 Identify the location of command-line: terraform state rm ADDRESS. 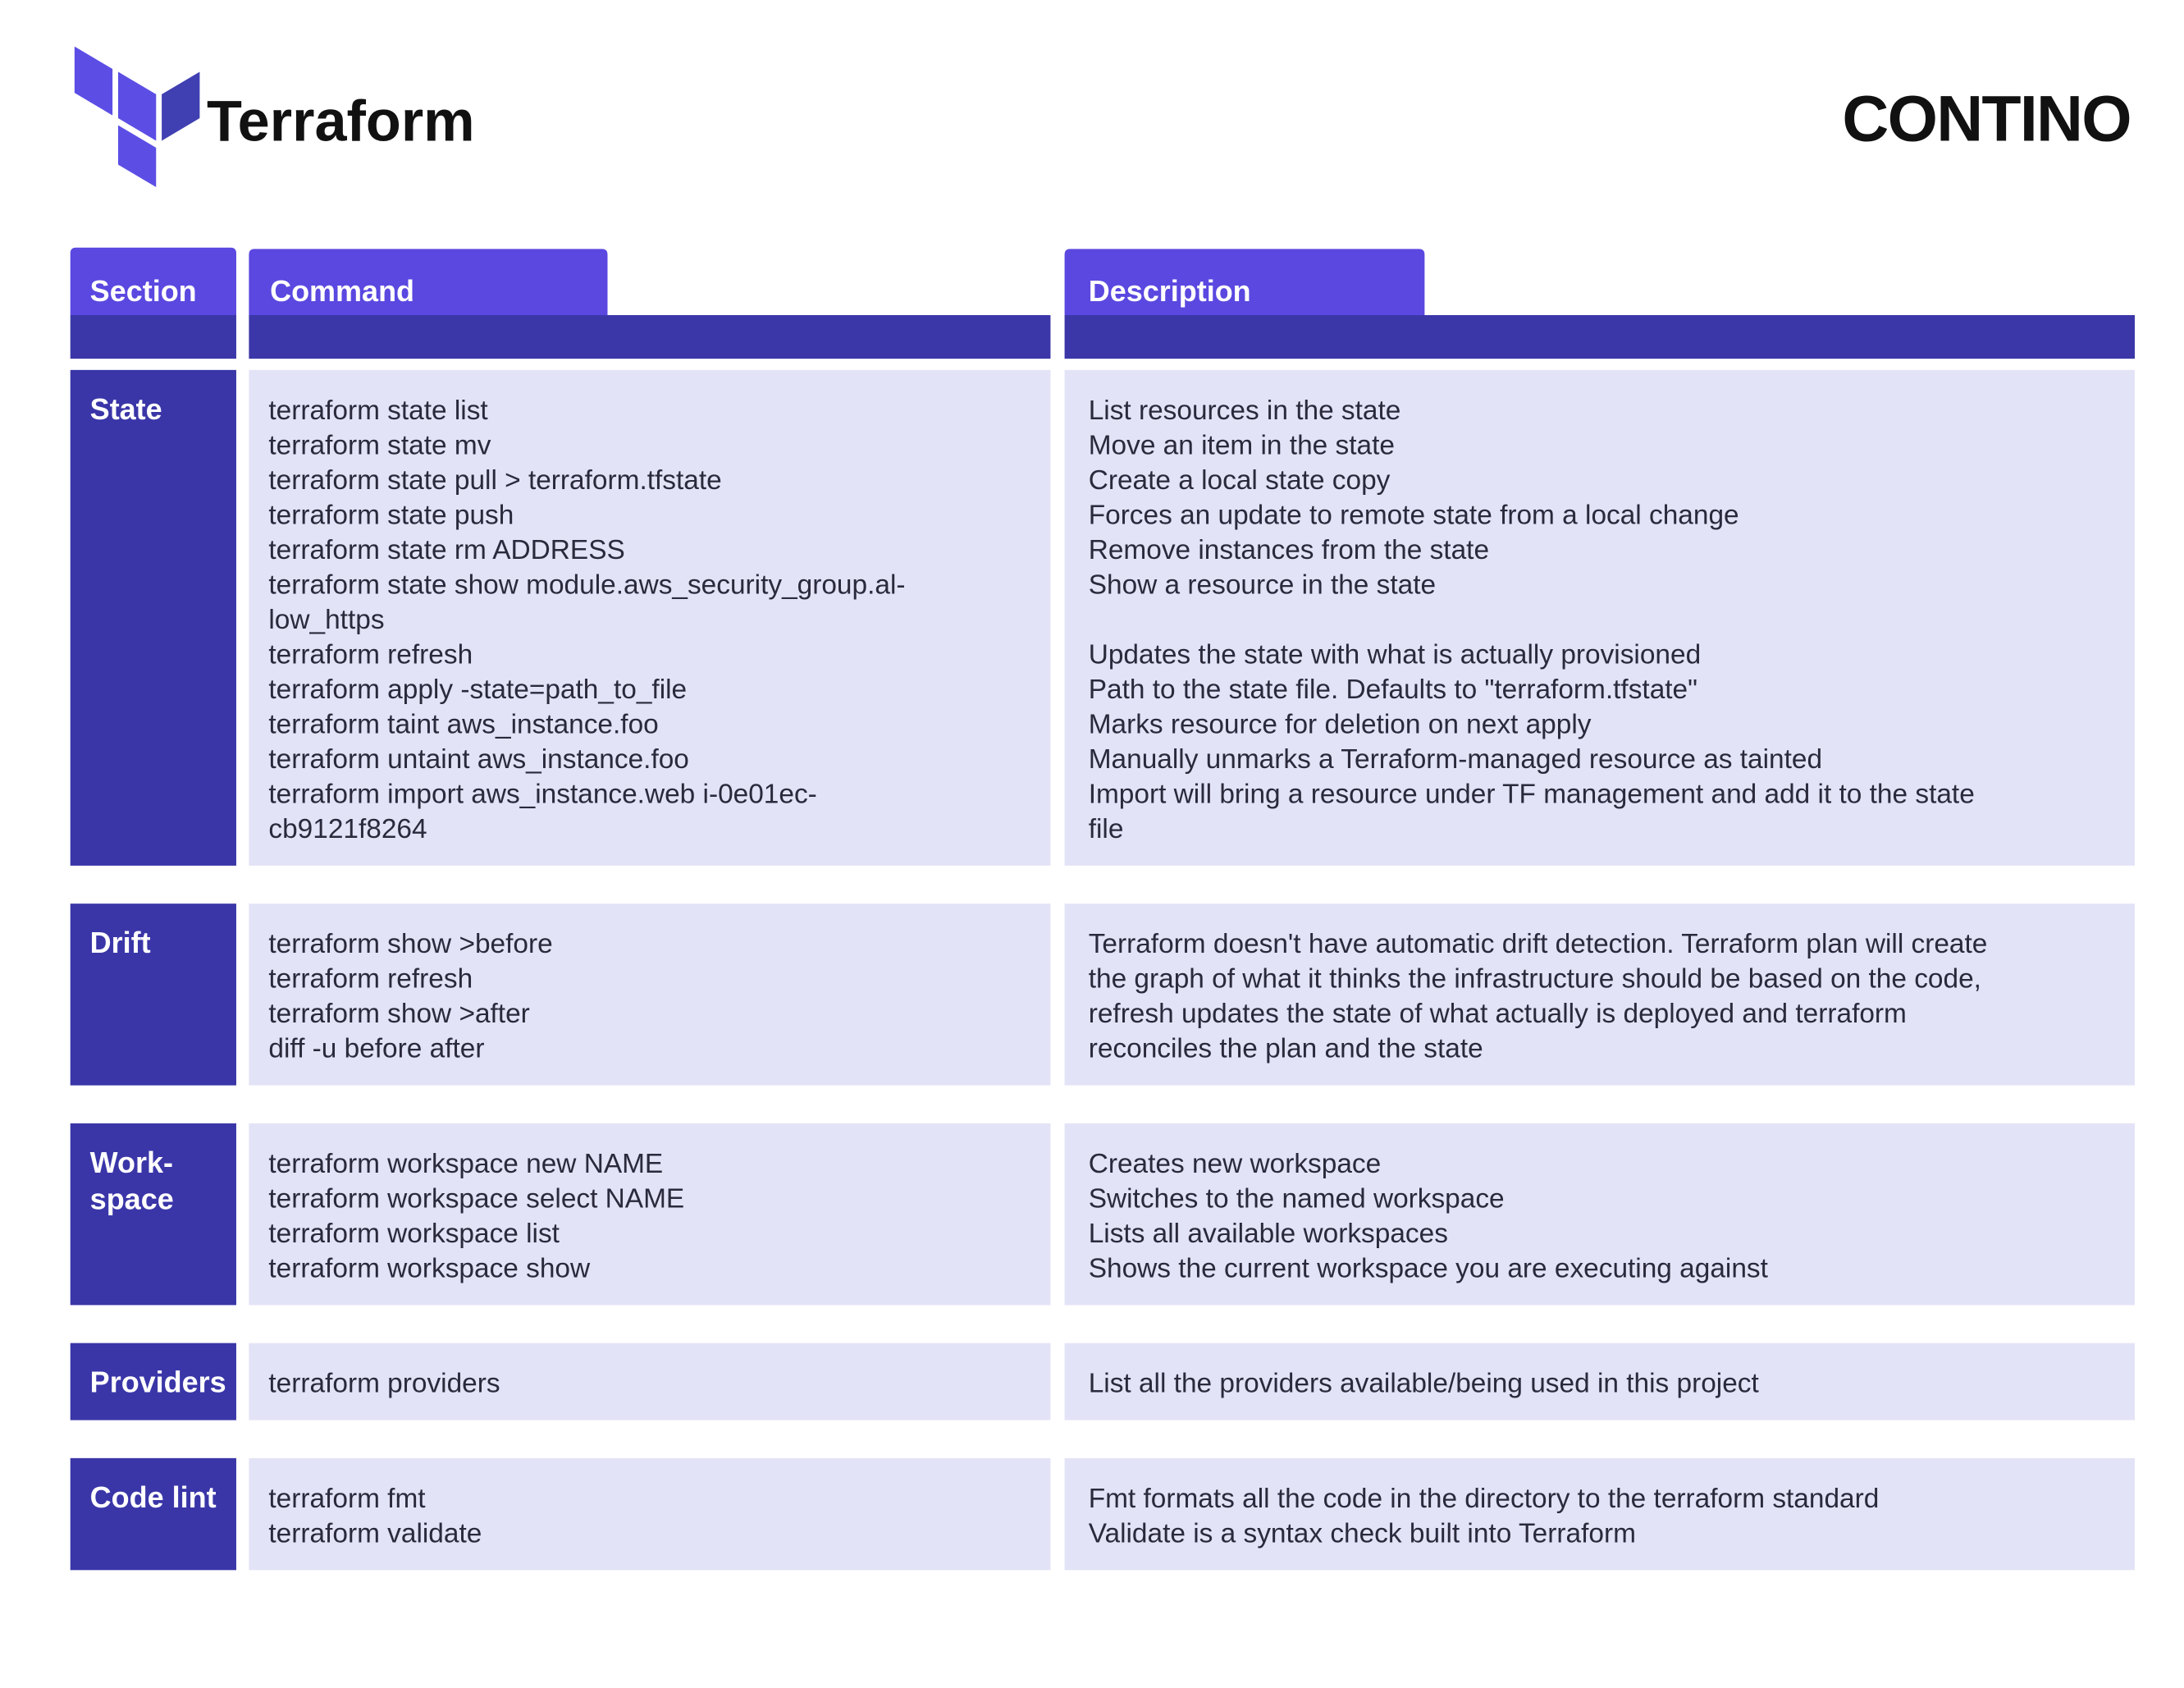
(446, 550).